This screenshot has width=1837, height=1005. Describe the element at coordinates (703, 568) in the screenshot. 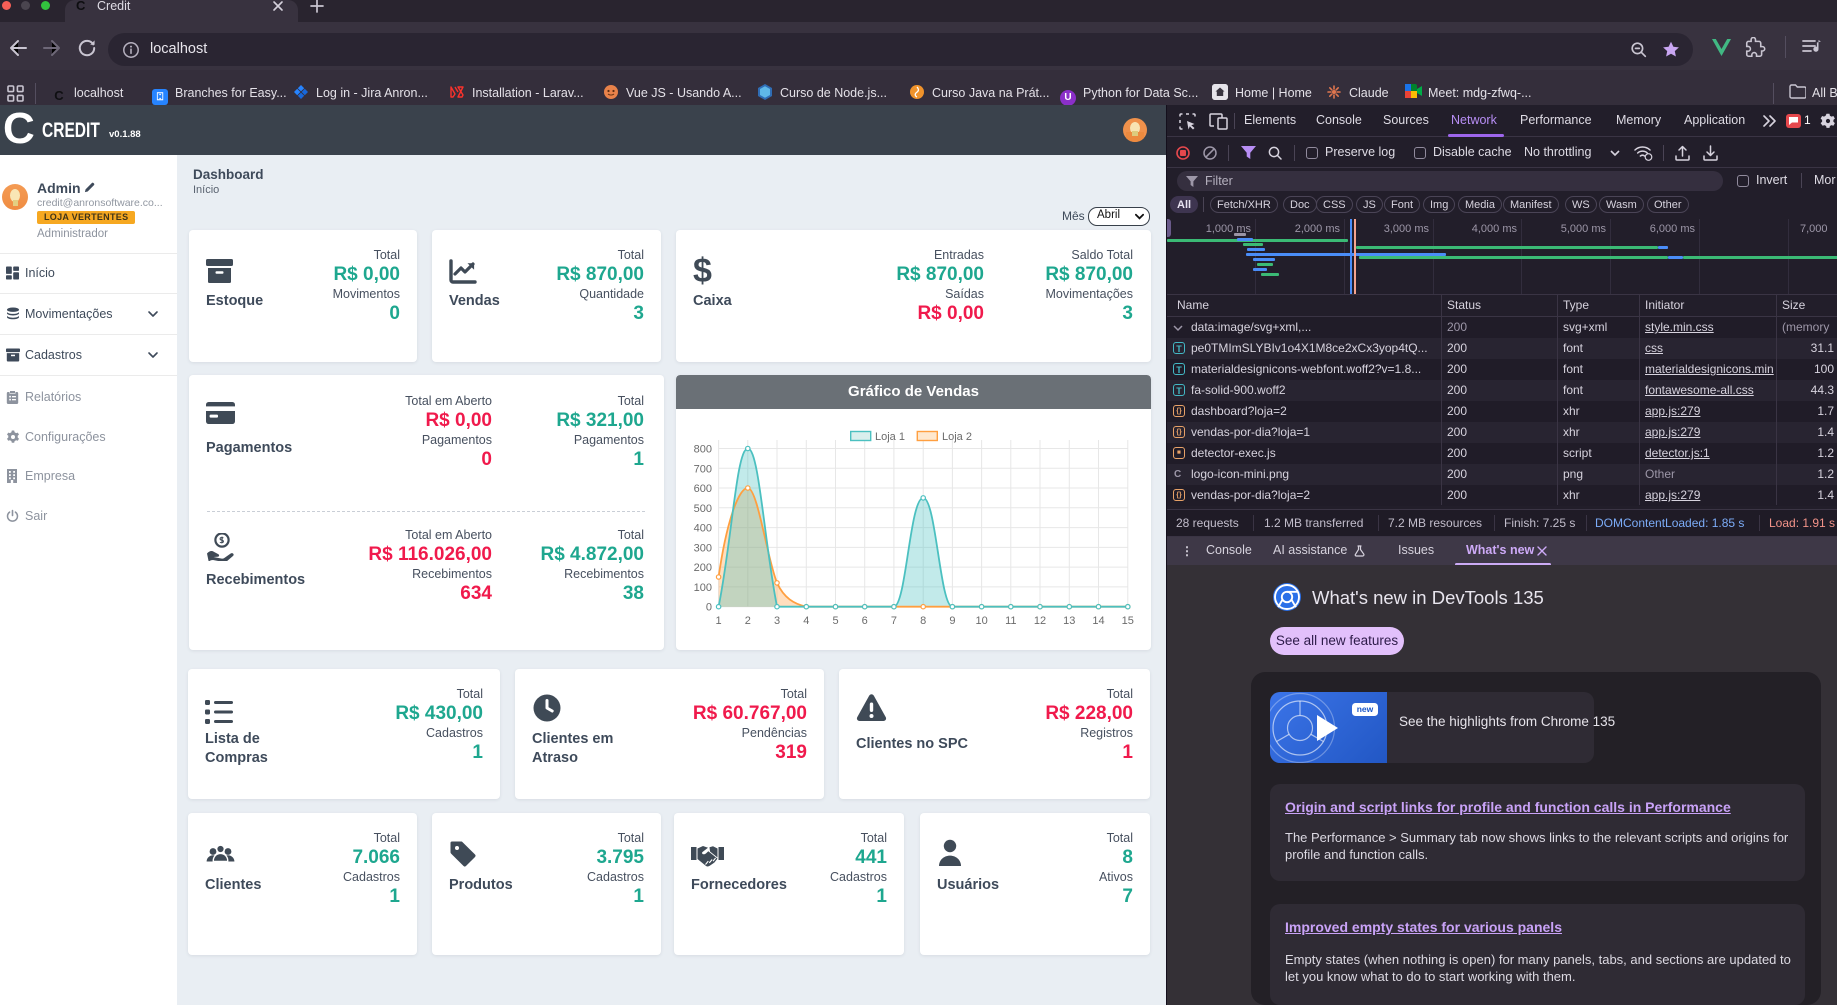

I see `svg-text: 200` at that location.